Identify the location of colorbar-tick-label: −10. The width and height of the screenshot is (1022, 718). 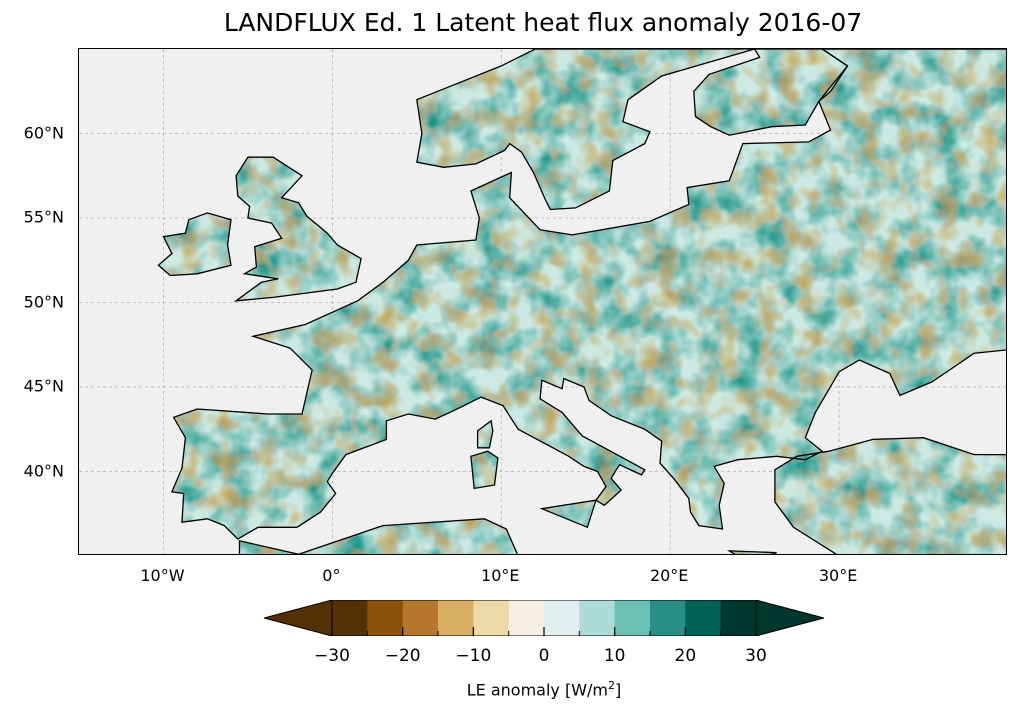
(473, 656).